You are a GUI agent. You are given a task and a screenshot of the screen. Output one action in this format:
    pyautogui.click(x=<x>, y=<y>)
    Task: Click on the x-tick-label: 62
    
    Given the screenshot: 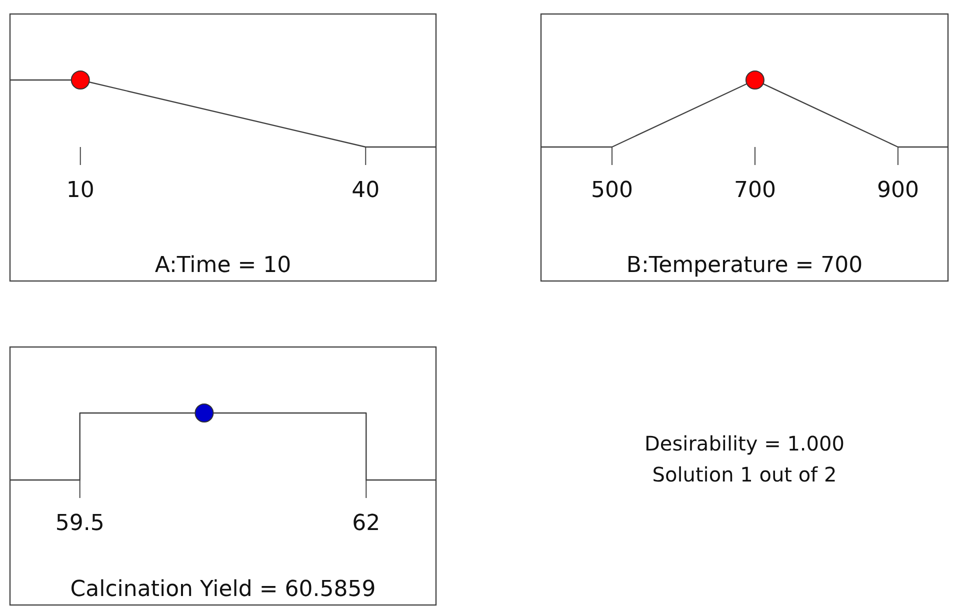 What is the action you would take?
    pyautogui.click(x=366, y=523)
    